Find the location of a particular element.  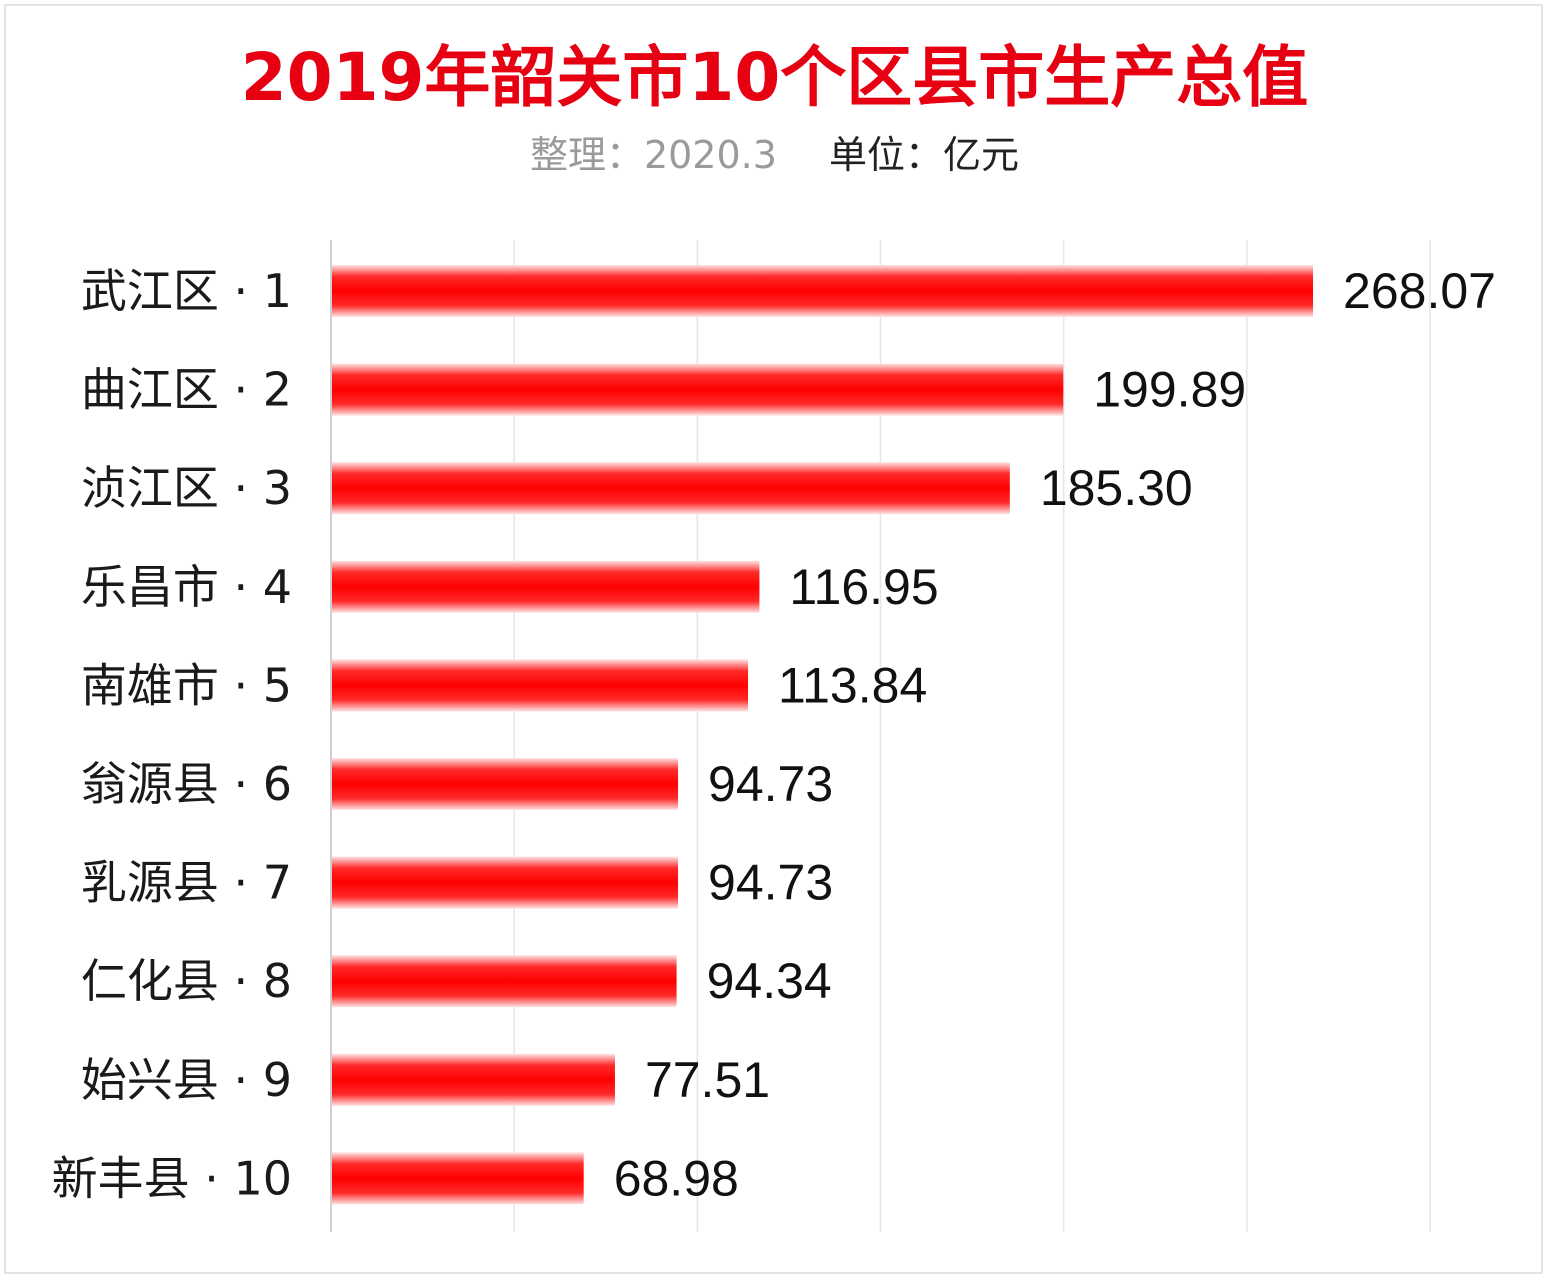

value-label: 199.89 is located at coordinates (1169, 390).